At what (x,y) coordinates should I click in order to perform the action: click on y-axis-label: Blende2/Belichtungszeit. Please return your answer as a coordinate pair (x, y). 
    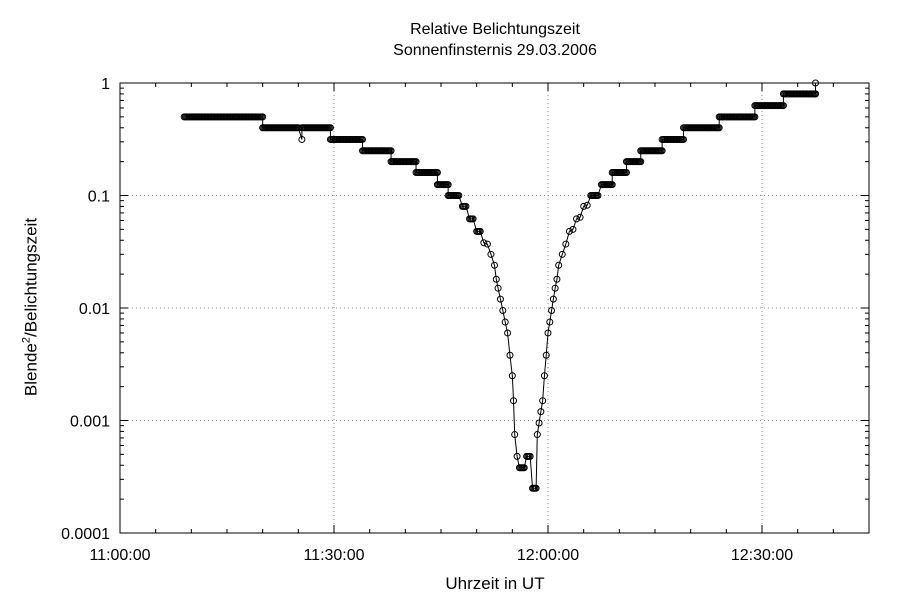
    Looking at the image, I should click on (30, 307).